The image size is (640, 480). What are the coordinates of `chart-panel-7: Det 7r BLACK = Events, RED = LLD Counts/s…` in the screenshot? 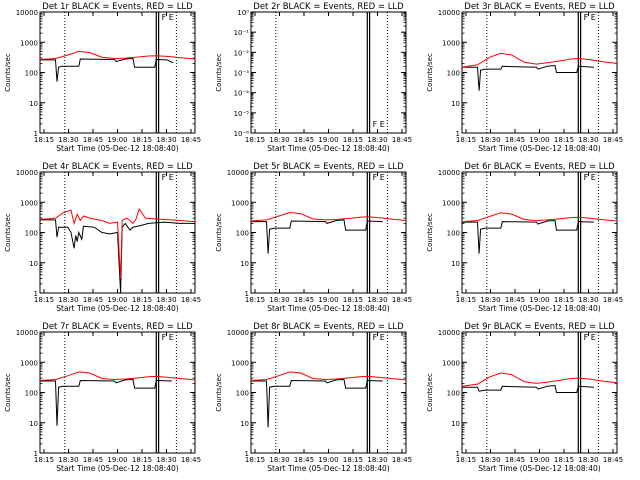 It's located at (102, 397).